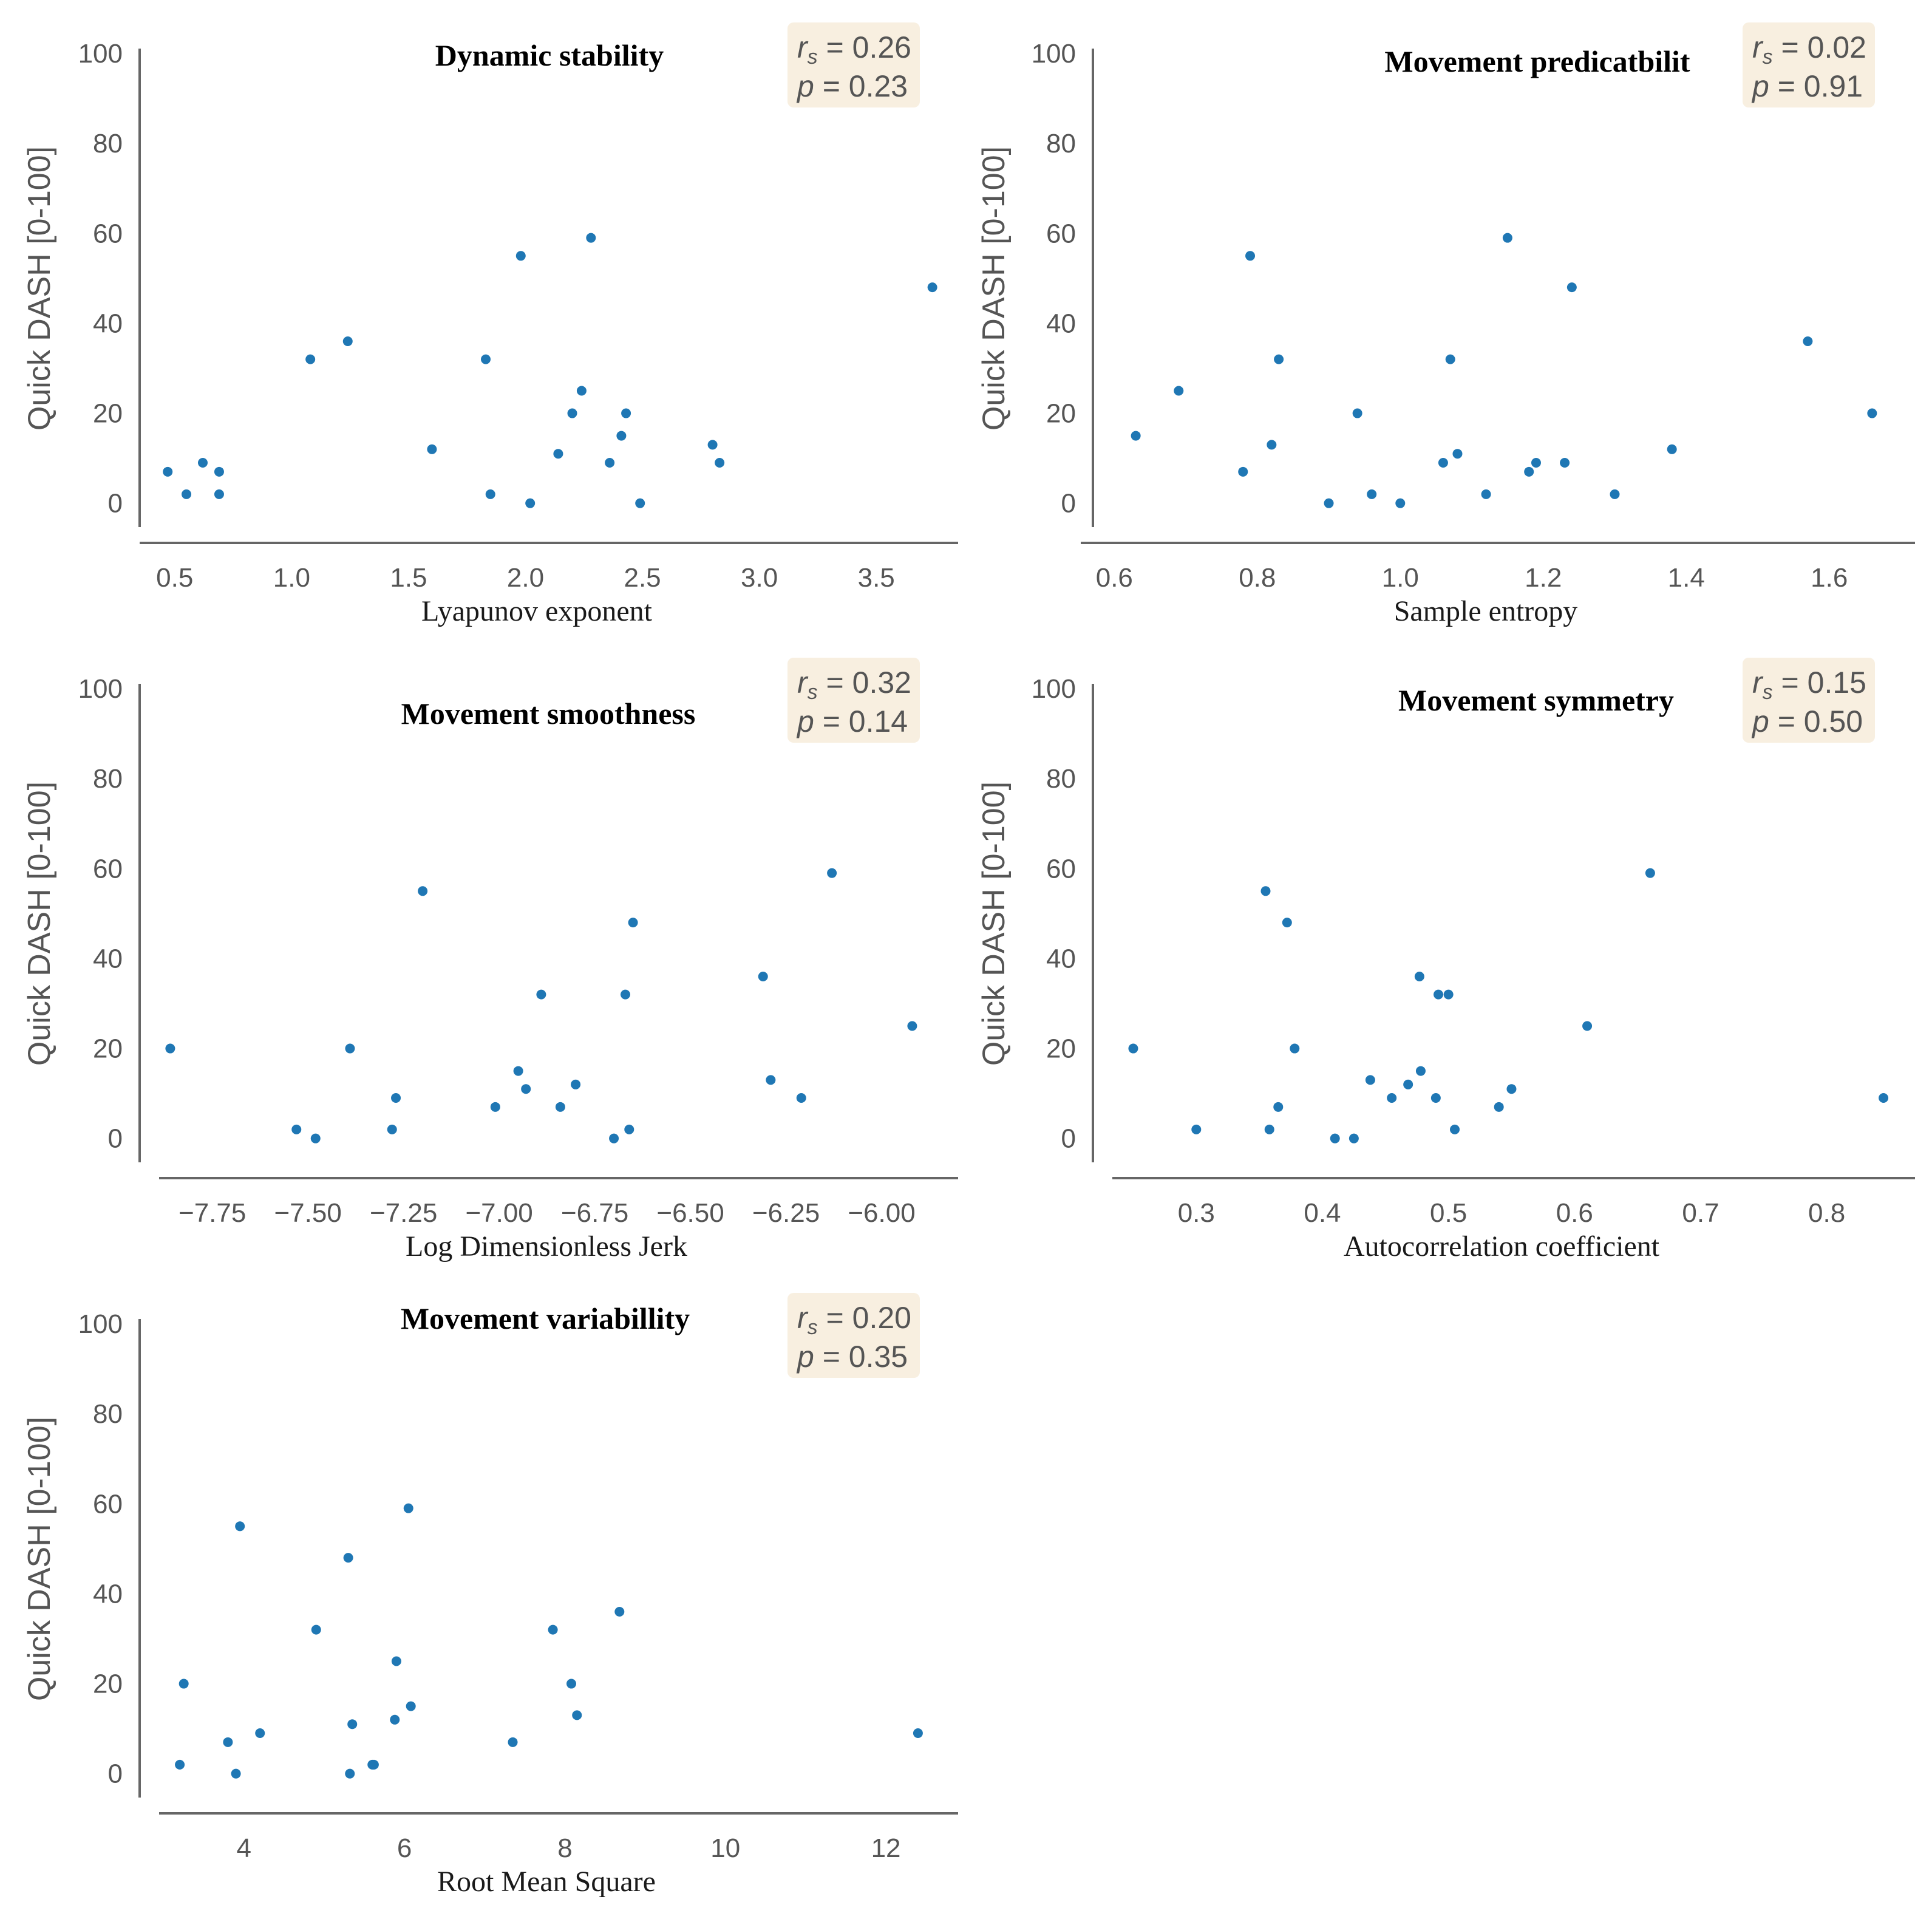 This screenshot has height=1919, width=1932. What do you see at coordinates (307, 1213) in the screenshot?
I see `x-tick-label: −7.50` at bounding box center [307, 1213].